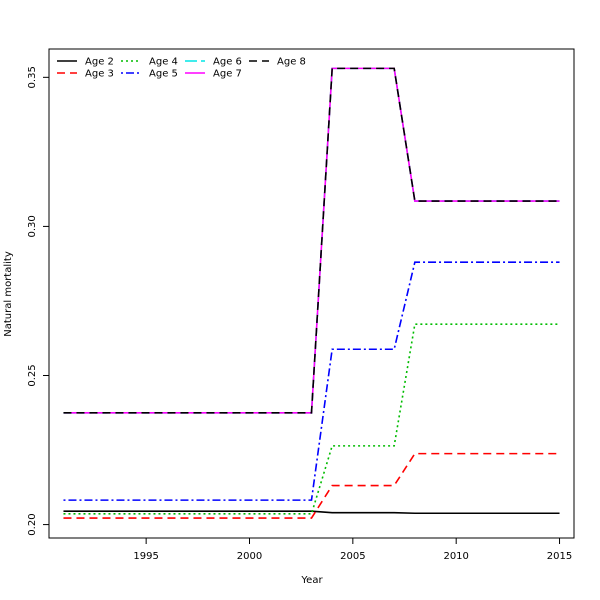 The image size is (600, 600). What do you see at coordinates (163, 74) in the screenshot?
I see `legend-label: Age 5` at bounding box center [163, 74].